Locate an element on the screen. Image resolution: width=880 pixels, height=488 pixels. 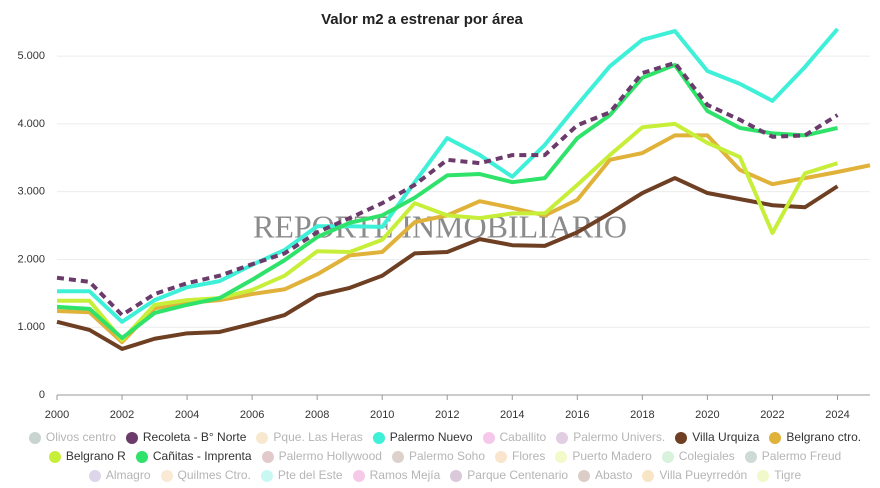
legend-item: Parque Centenario is located at coordinates (509, 475).